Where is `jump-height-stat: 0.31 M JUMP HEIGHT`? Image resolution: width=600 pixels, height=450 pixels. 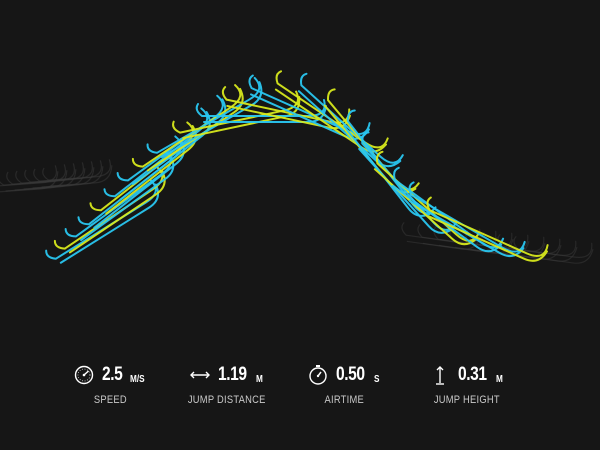 jump-height-stat: 0.31 M JUMP HEIGHT is located at coordinates (467, 384).